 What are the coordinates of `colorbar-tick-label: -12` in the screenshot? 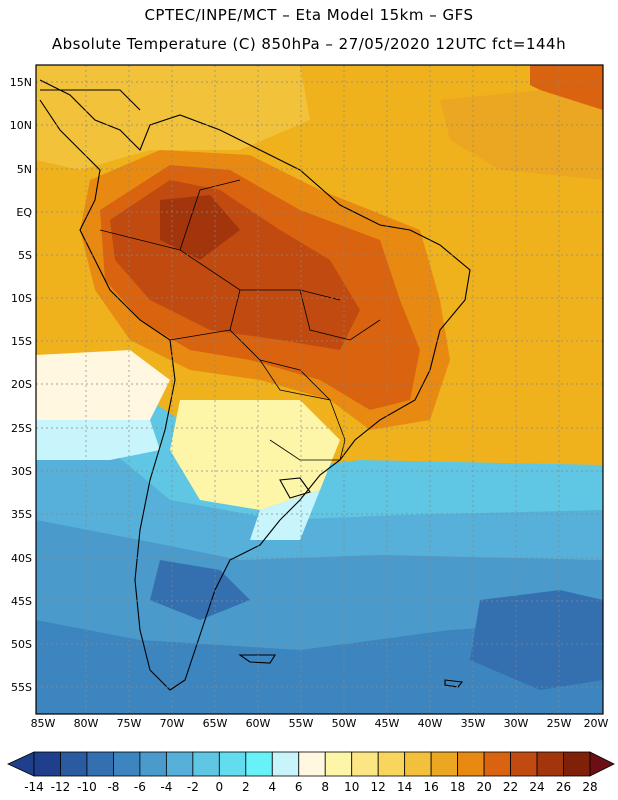 It's located at (60, 787).